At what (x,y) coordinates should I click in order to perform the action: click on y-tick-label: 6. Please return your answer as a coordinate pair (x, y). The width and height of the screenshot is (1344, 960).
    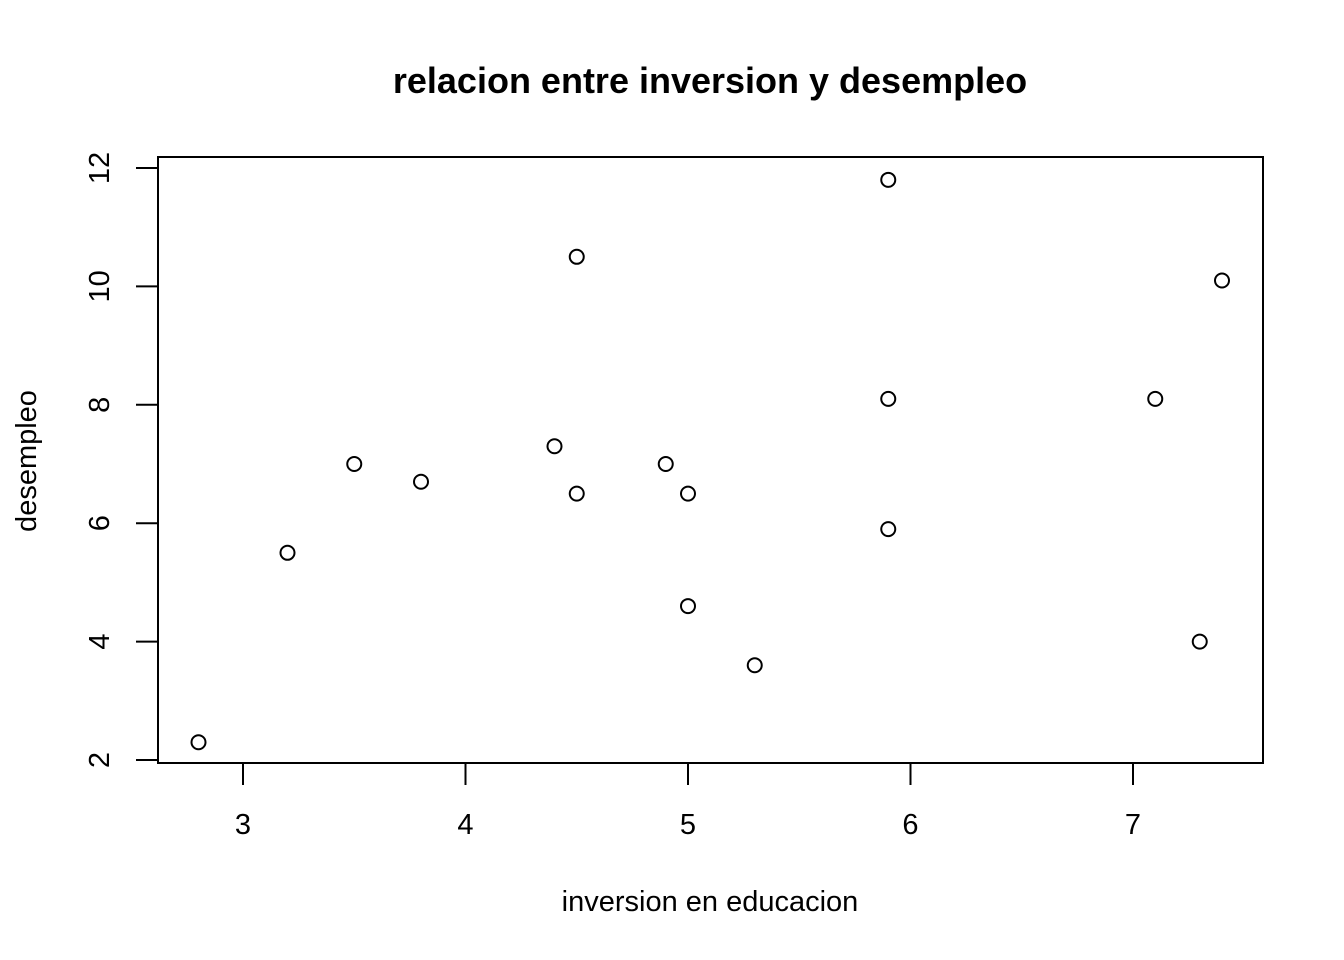
    Looking at the image, I should click on (100, 523).